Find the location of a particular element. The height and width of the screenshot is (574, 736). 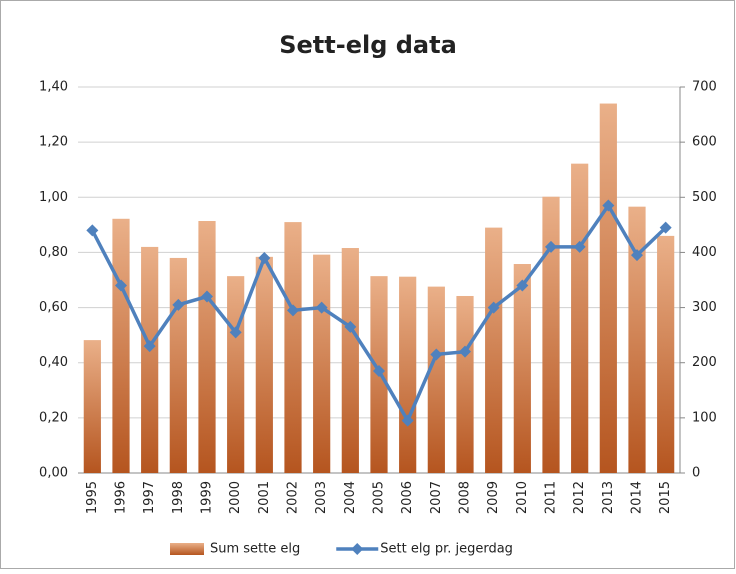

y2-tick-label: 500 is located at coordinates (704, 197).